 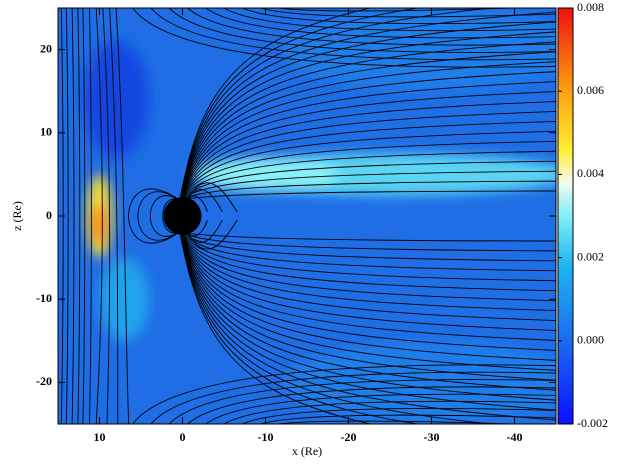 I want to click on colorbar-tick-label: 0.004, so click(x=590, y=173).